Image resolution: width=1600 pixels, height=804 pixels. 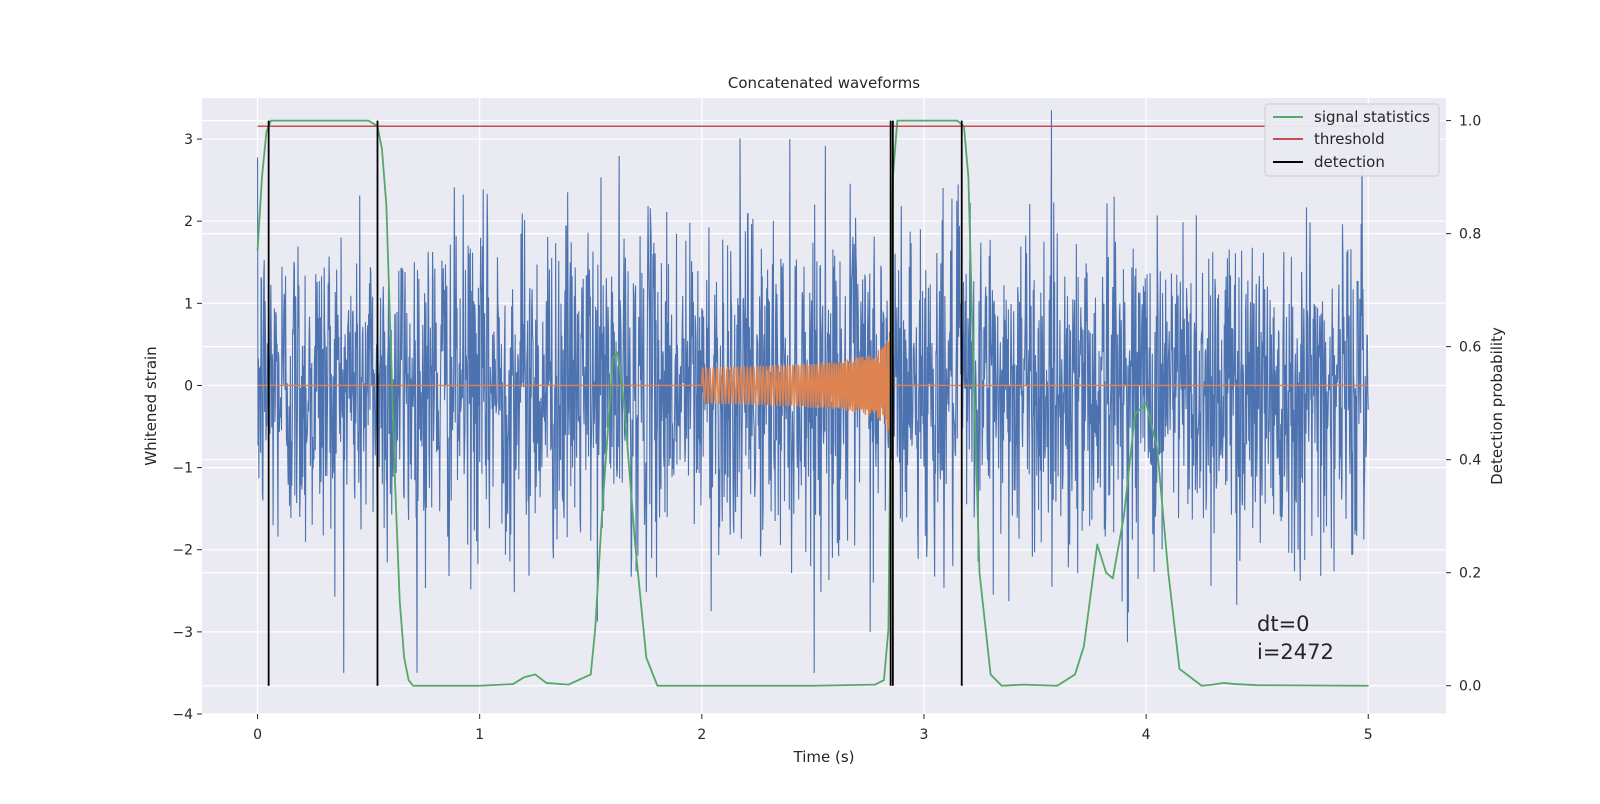 What do you see at coordinates (1295, 638) in the screenshot?
I see `annotation-box: dt=0 i=2472` at bounding box center [1295, 638].